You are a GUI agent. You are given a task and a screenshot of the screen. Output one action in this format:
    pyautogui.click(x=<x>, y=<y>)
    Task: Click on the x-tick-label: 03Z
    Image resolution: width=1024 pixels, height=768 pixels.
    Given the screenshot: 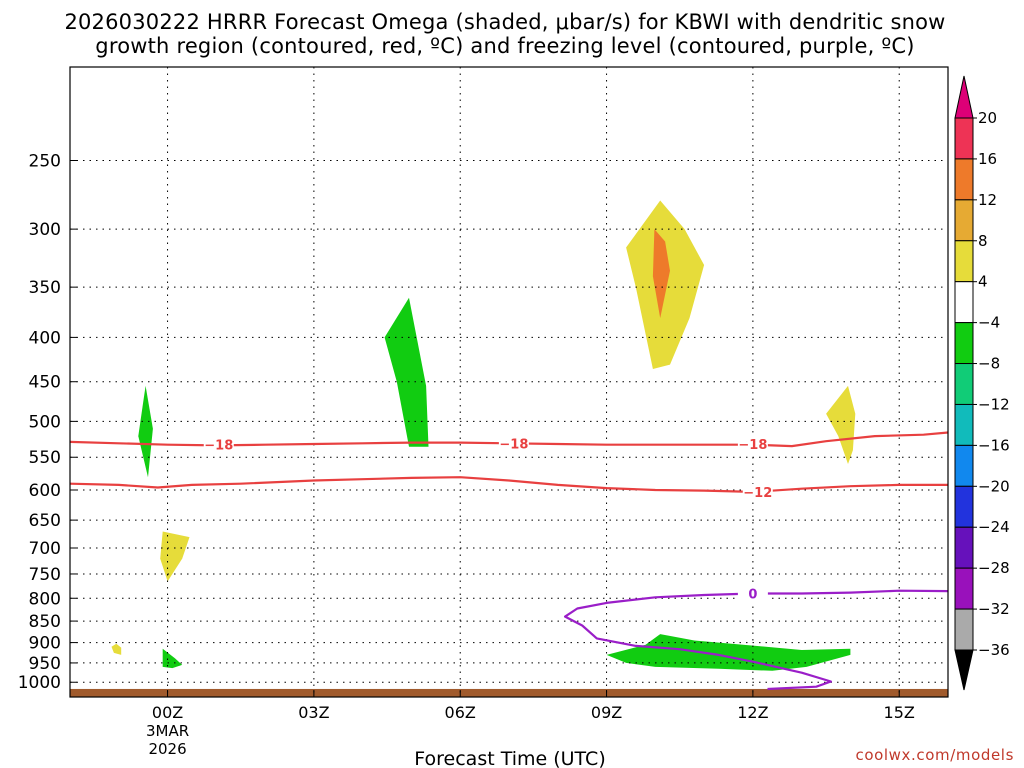 What is the action you would take?
    pyautogui.click(x=313, y=712)
    